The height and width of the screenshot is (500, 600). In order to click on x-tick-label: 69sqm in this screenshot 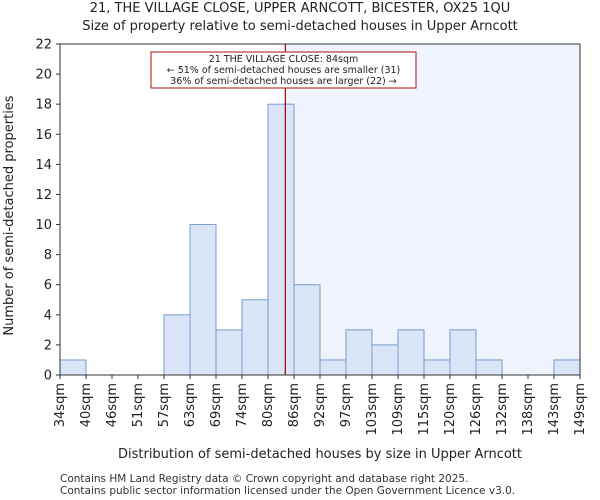, I will do `click(216, 405)`.